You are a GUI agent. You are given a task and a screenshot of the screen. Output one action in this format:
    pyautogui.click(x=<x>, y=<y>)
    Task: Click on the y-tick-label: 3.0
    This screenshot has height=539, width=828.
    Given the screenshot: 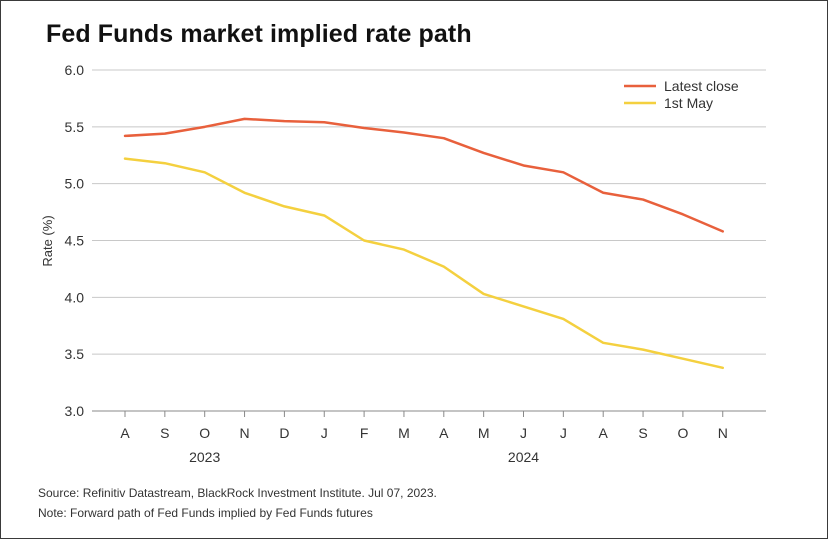 What is the action you would take?
    pyautogui.click(x=75, y=411)
    